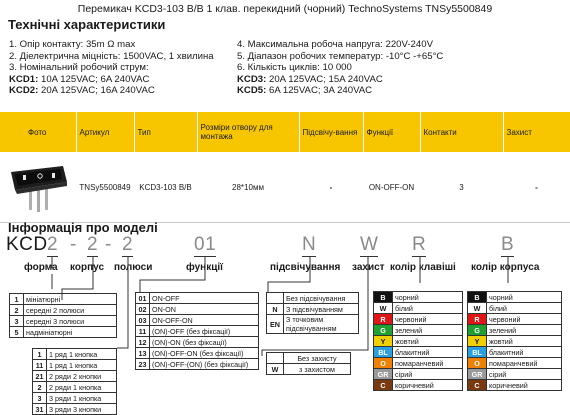 The image size is (570, 415). Describe the element at coordinates (16, 332) in the screenshot. I see `table-cell: 5` at that location.